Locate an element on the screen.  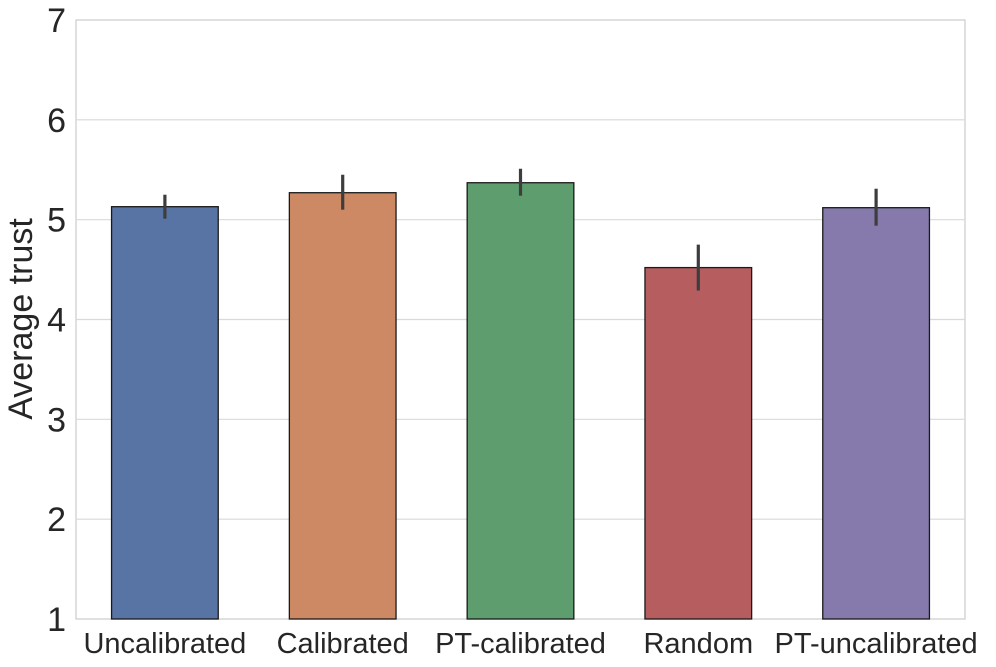
x-tick-label: PT-calibrated is located at coordinates (520, 644).